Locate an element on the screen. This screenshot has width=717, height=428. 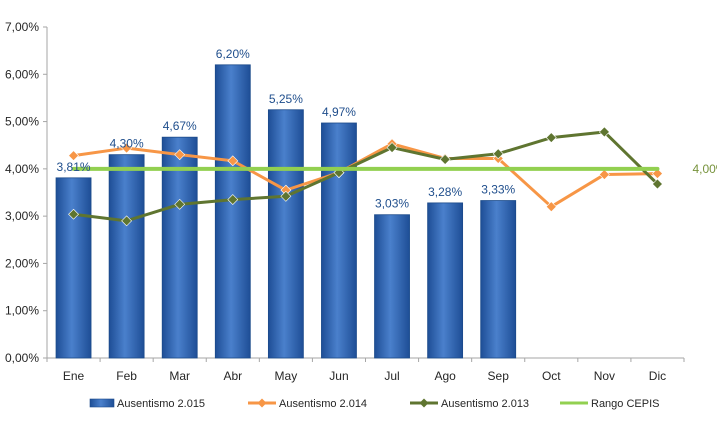
bar-jul is located at coordinates (392, 286).